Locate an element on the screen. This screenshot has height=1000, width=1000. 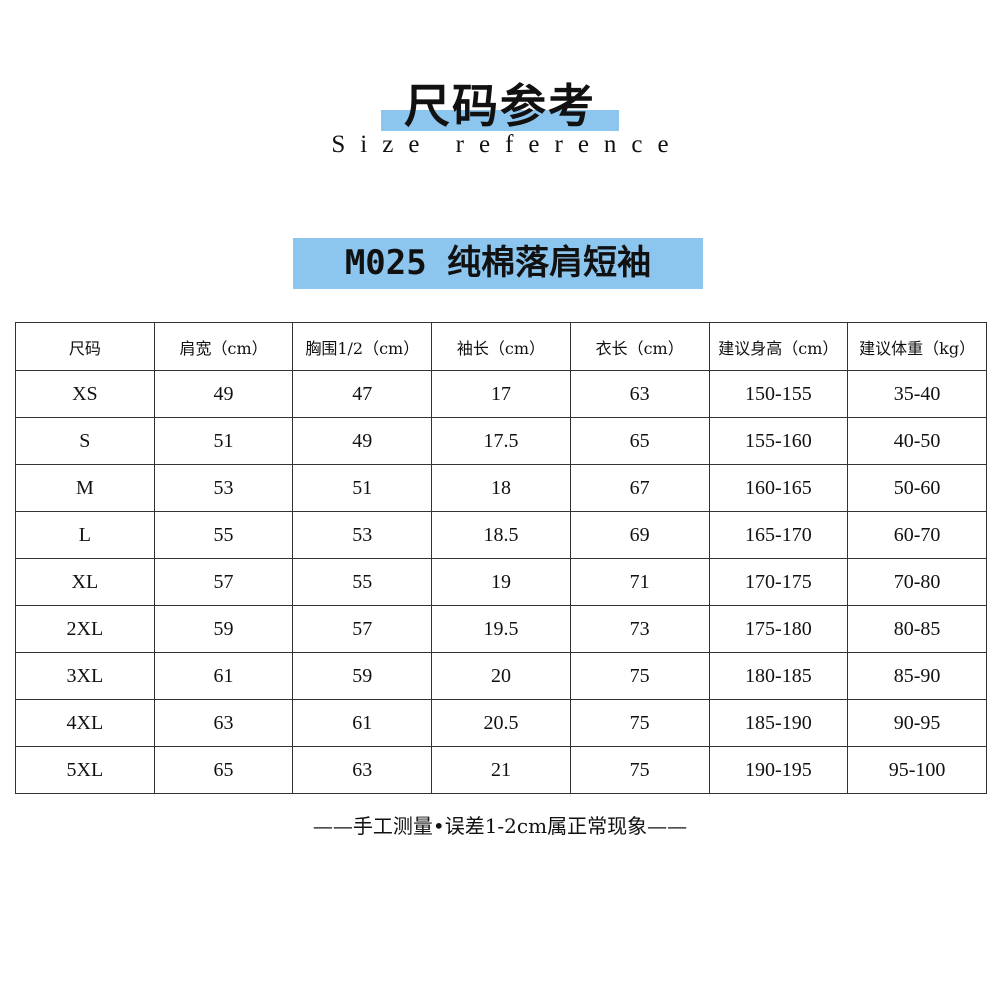
table-row: XL 57 55 19 71 170-175 70-80 is located at coordinates (501, 582).